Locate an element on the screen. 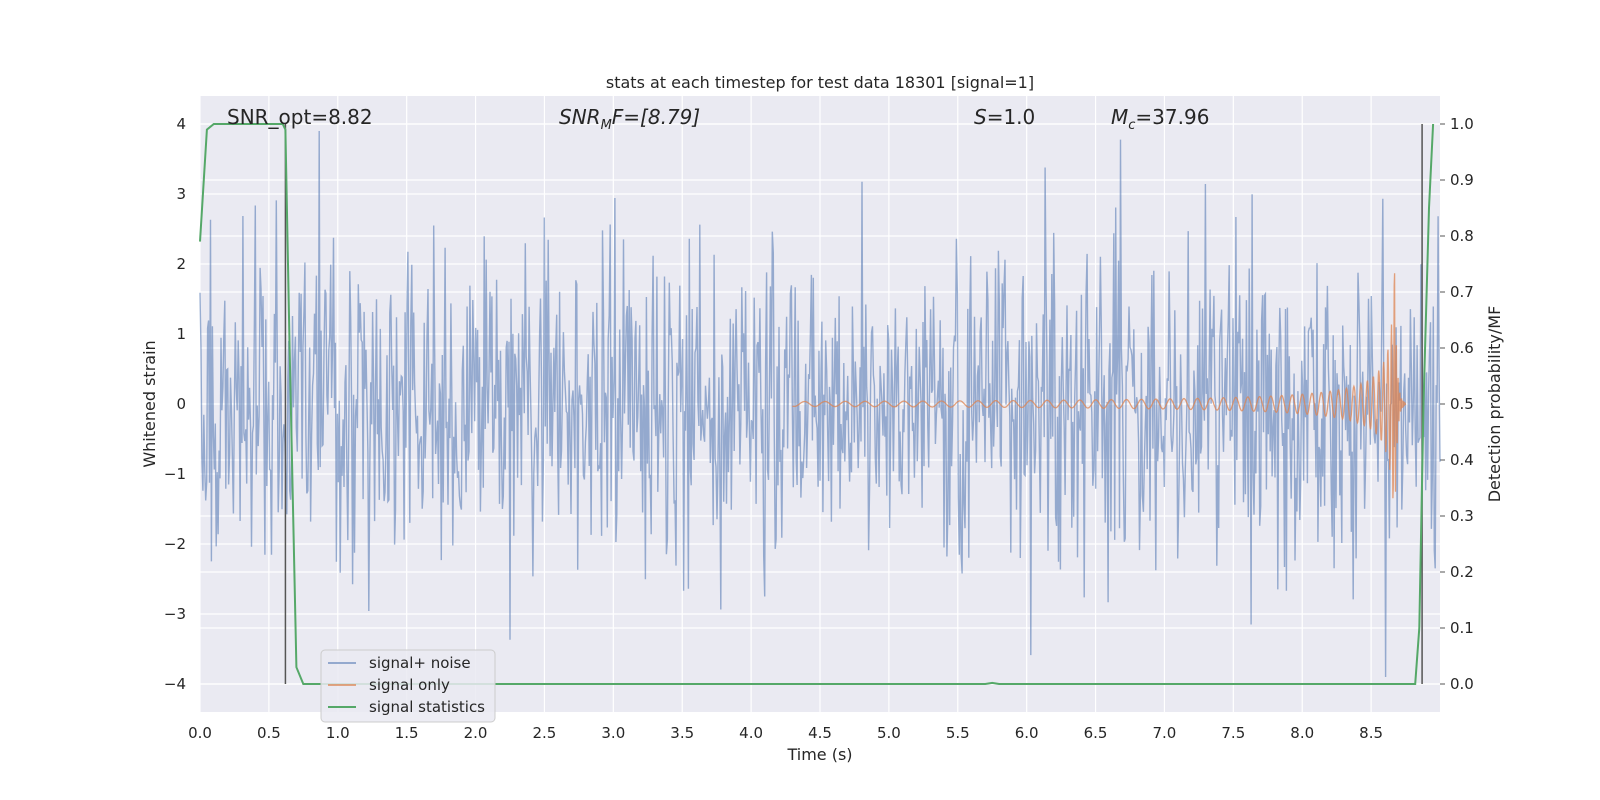 Image resolution: width=1600 pixels, height=800 pixels. y-right-tick-label: 0.0 is located at coordinates (1462, 684).